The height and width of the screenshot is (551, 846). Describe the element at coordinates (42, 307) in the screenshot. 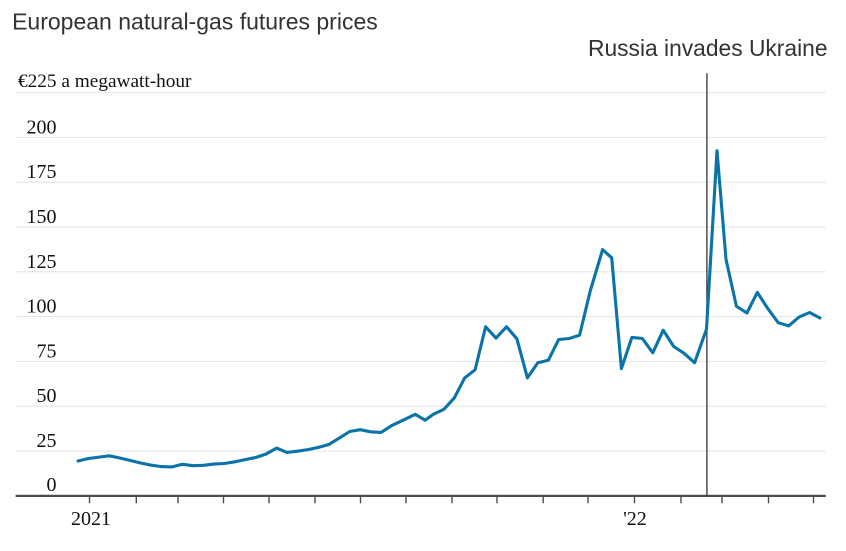

I see `svg-text: 100` at that location.